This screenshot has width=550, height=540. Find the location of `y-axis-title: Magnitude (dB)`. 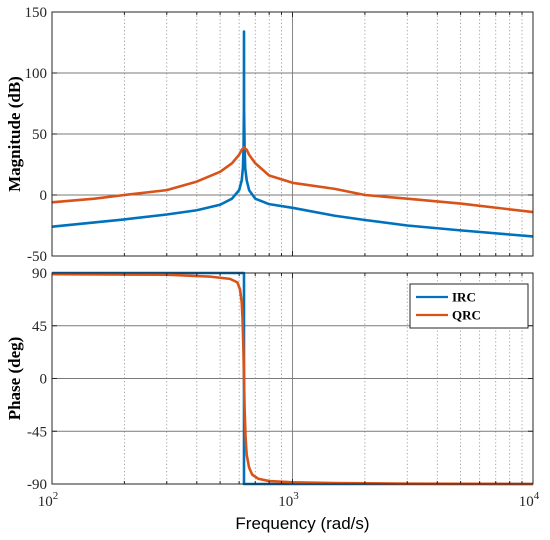

y-axis-title: Magnitude (dB) is located at coordinates (14, 134).